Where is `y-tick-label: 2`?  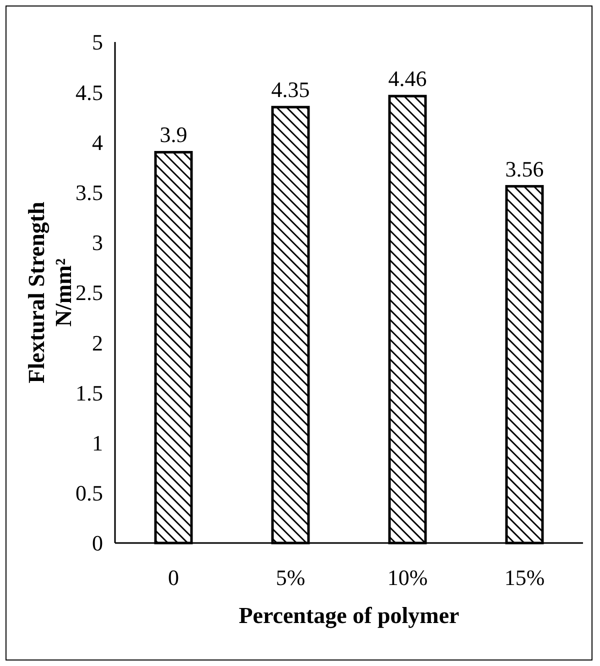
y-tick-label: 2 is located at coordinates (97, 343).